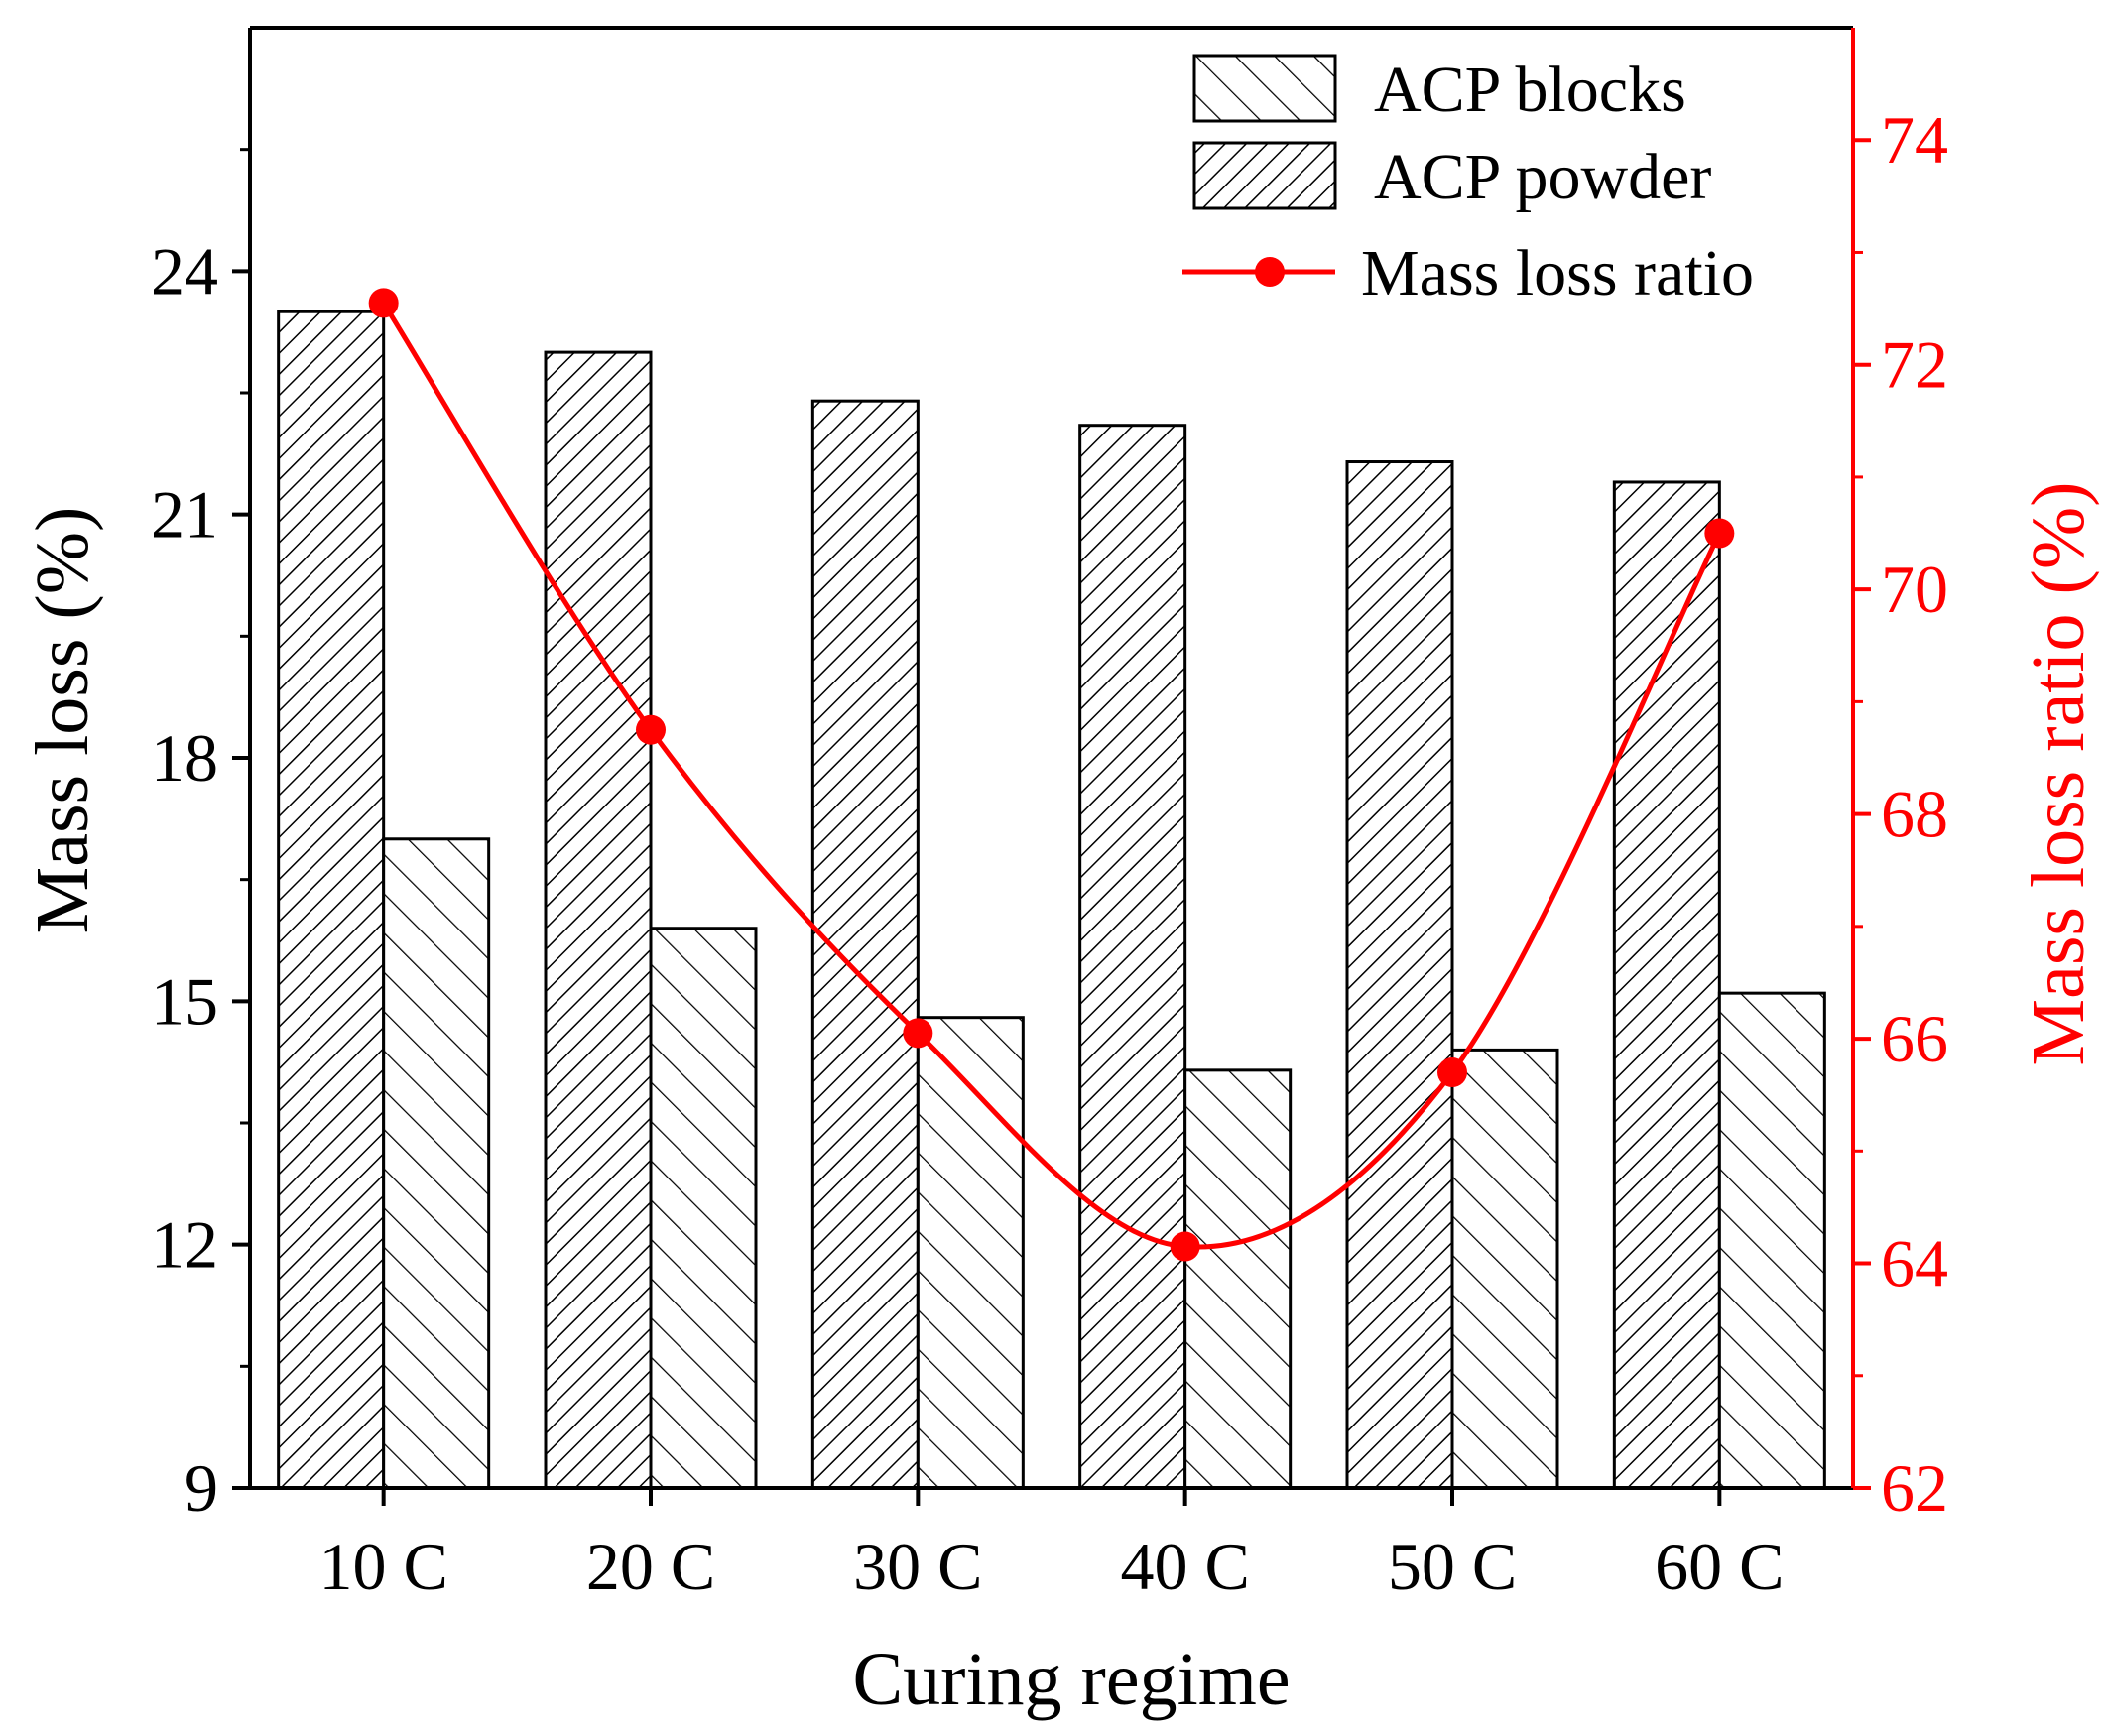 This screenshot has width=2106, height=1736. I want to click on right-tick-label: 74, so click(1915, 140).